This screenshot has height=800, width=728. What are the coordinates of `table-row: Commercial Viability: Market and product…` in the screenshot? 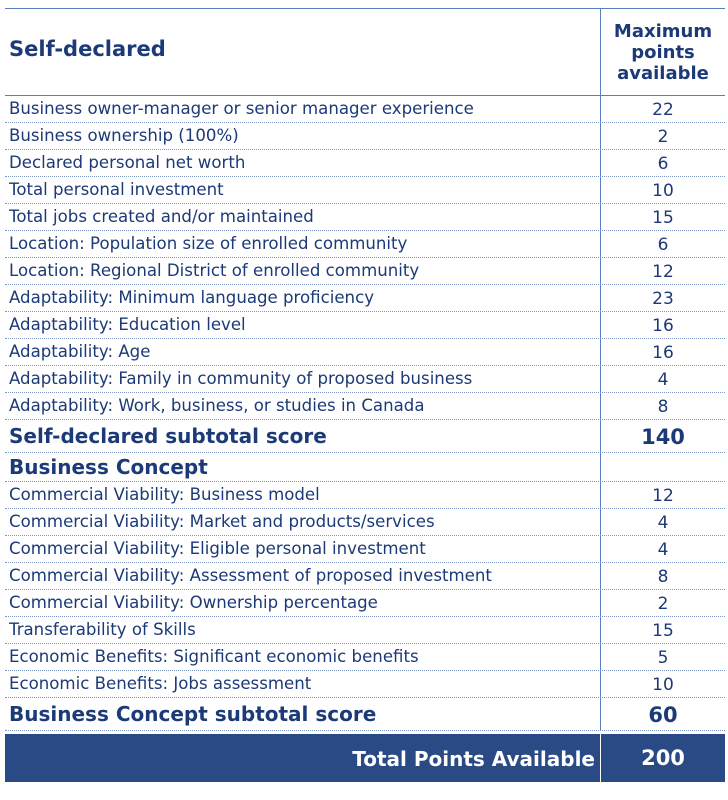 It's located at (365, 522).